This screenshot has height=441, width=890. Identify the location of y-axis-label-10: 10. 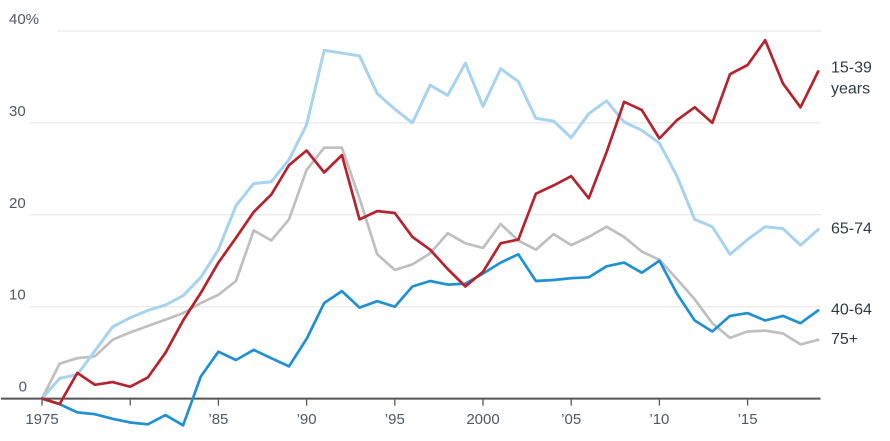
(17, 295).